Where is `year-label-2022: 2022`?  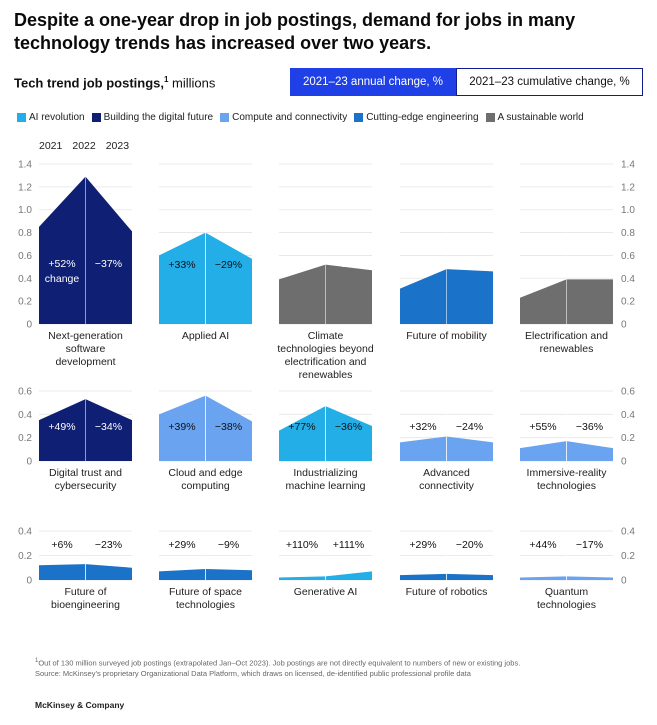
year-label-2022: 2022 is located at coordinates (84, 146).